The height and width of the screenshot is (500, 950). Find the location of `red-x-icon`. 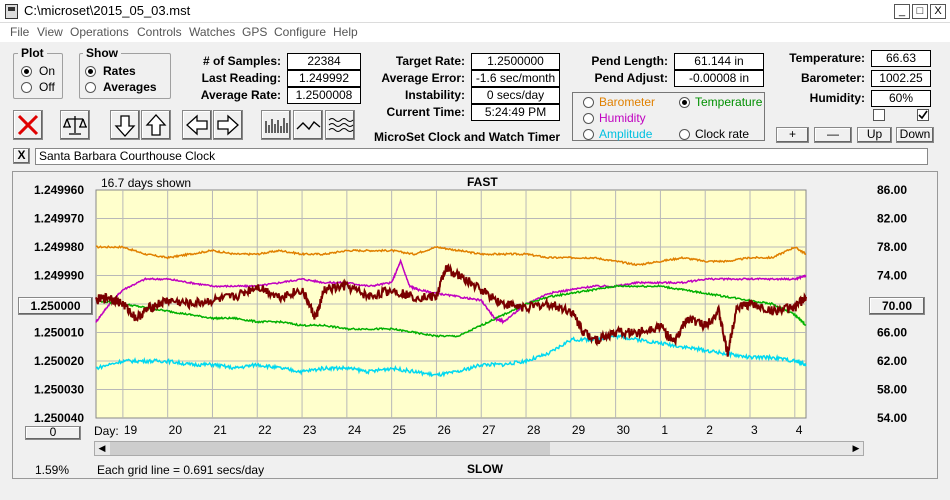

red-x-icon is located at coordinates (28, 125).